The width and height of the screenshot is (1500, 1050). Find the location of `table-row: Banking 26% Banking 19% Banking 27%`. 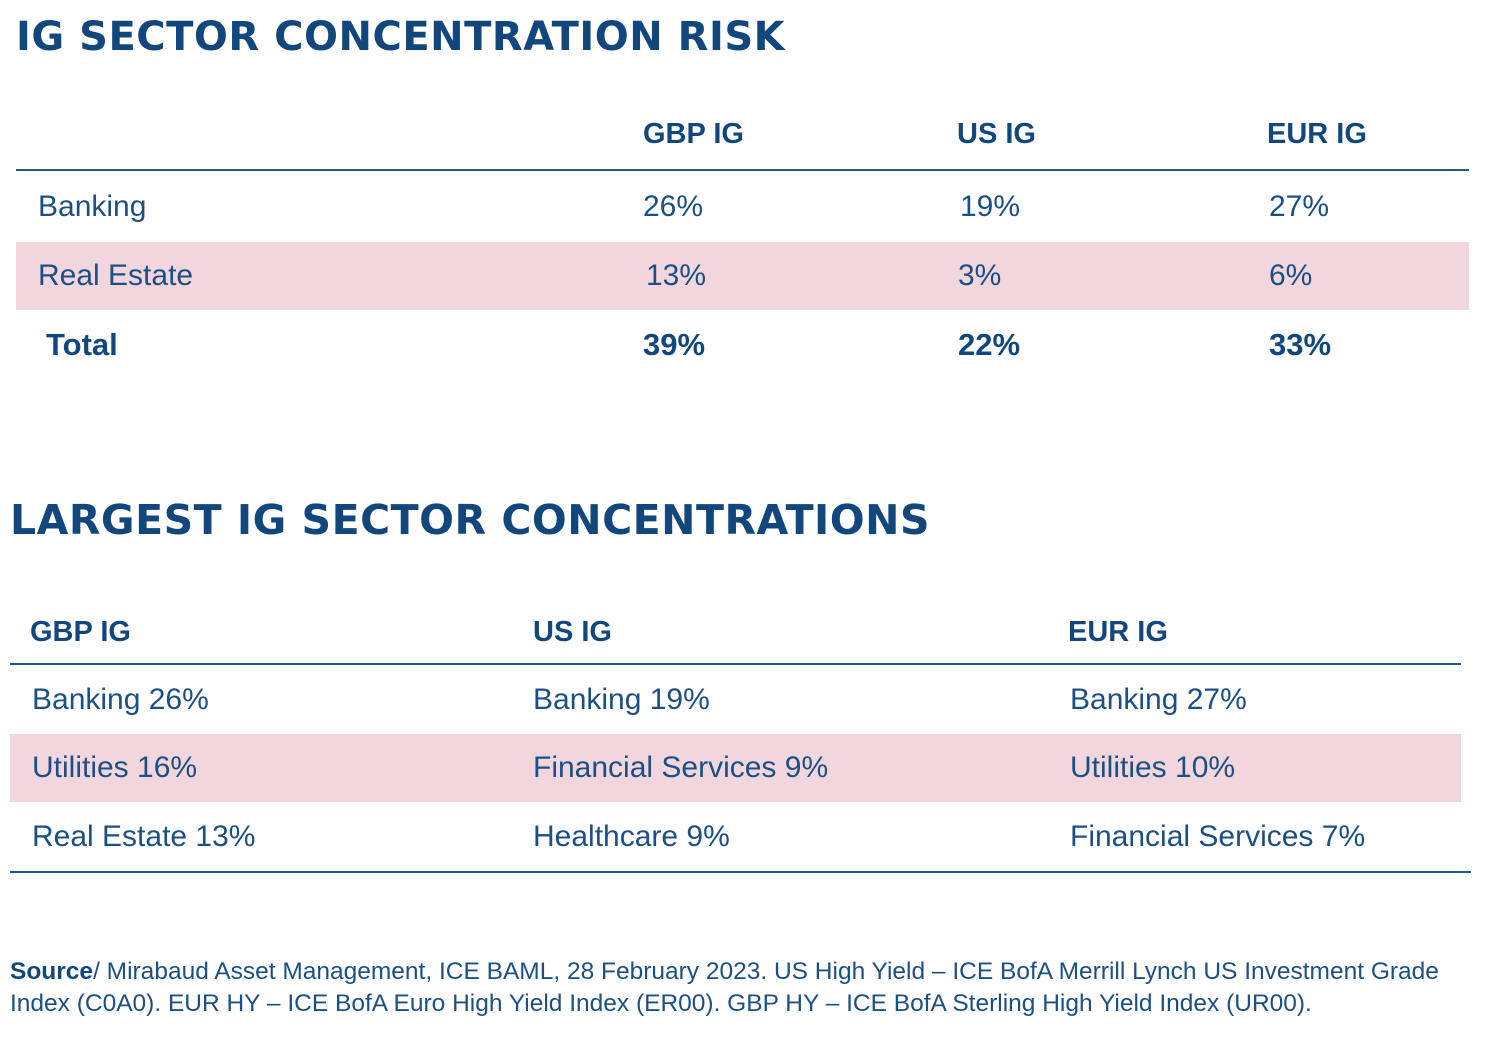

table-row: Banking 26% Banking 19% Banking 27% is located at coordinates (735, 700).